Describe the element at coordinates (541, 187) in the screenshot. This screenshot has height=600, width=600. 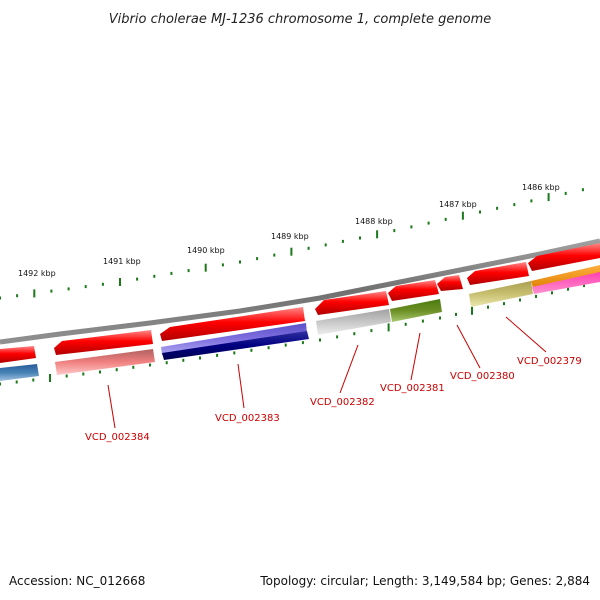
I see `tick-label: 1486 kbp` at that location.